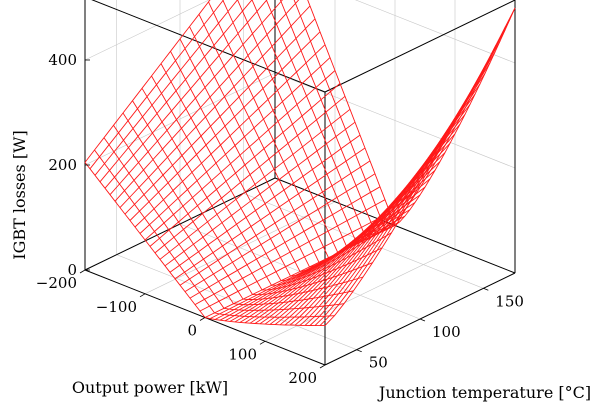  I want to click on z-tick-label: 400, so click(62, 60).